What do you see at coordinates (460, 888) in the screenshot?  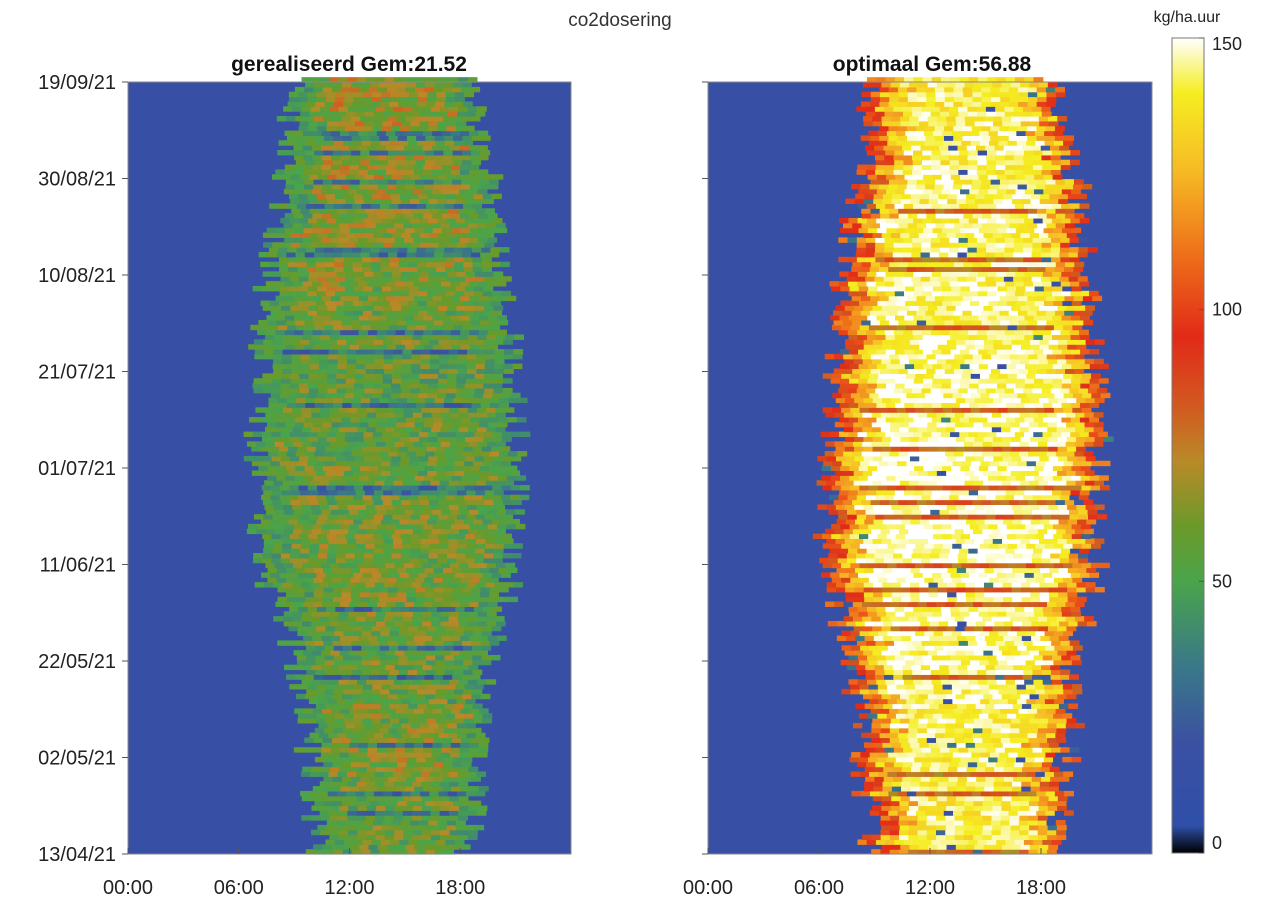 I see `x-tick-label: 18:00` at bounding box center [460, 888].